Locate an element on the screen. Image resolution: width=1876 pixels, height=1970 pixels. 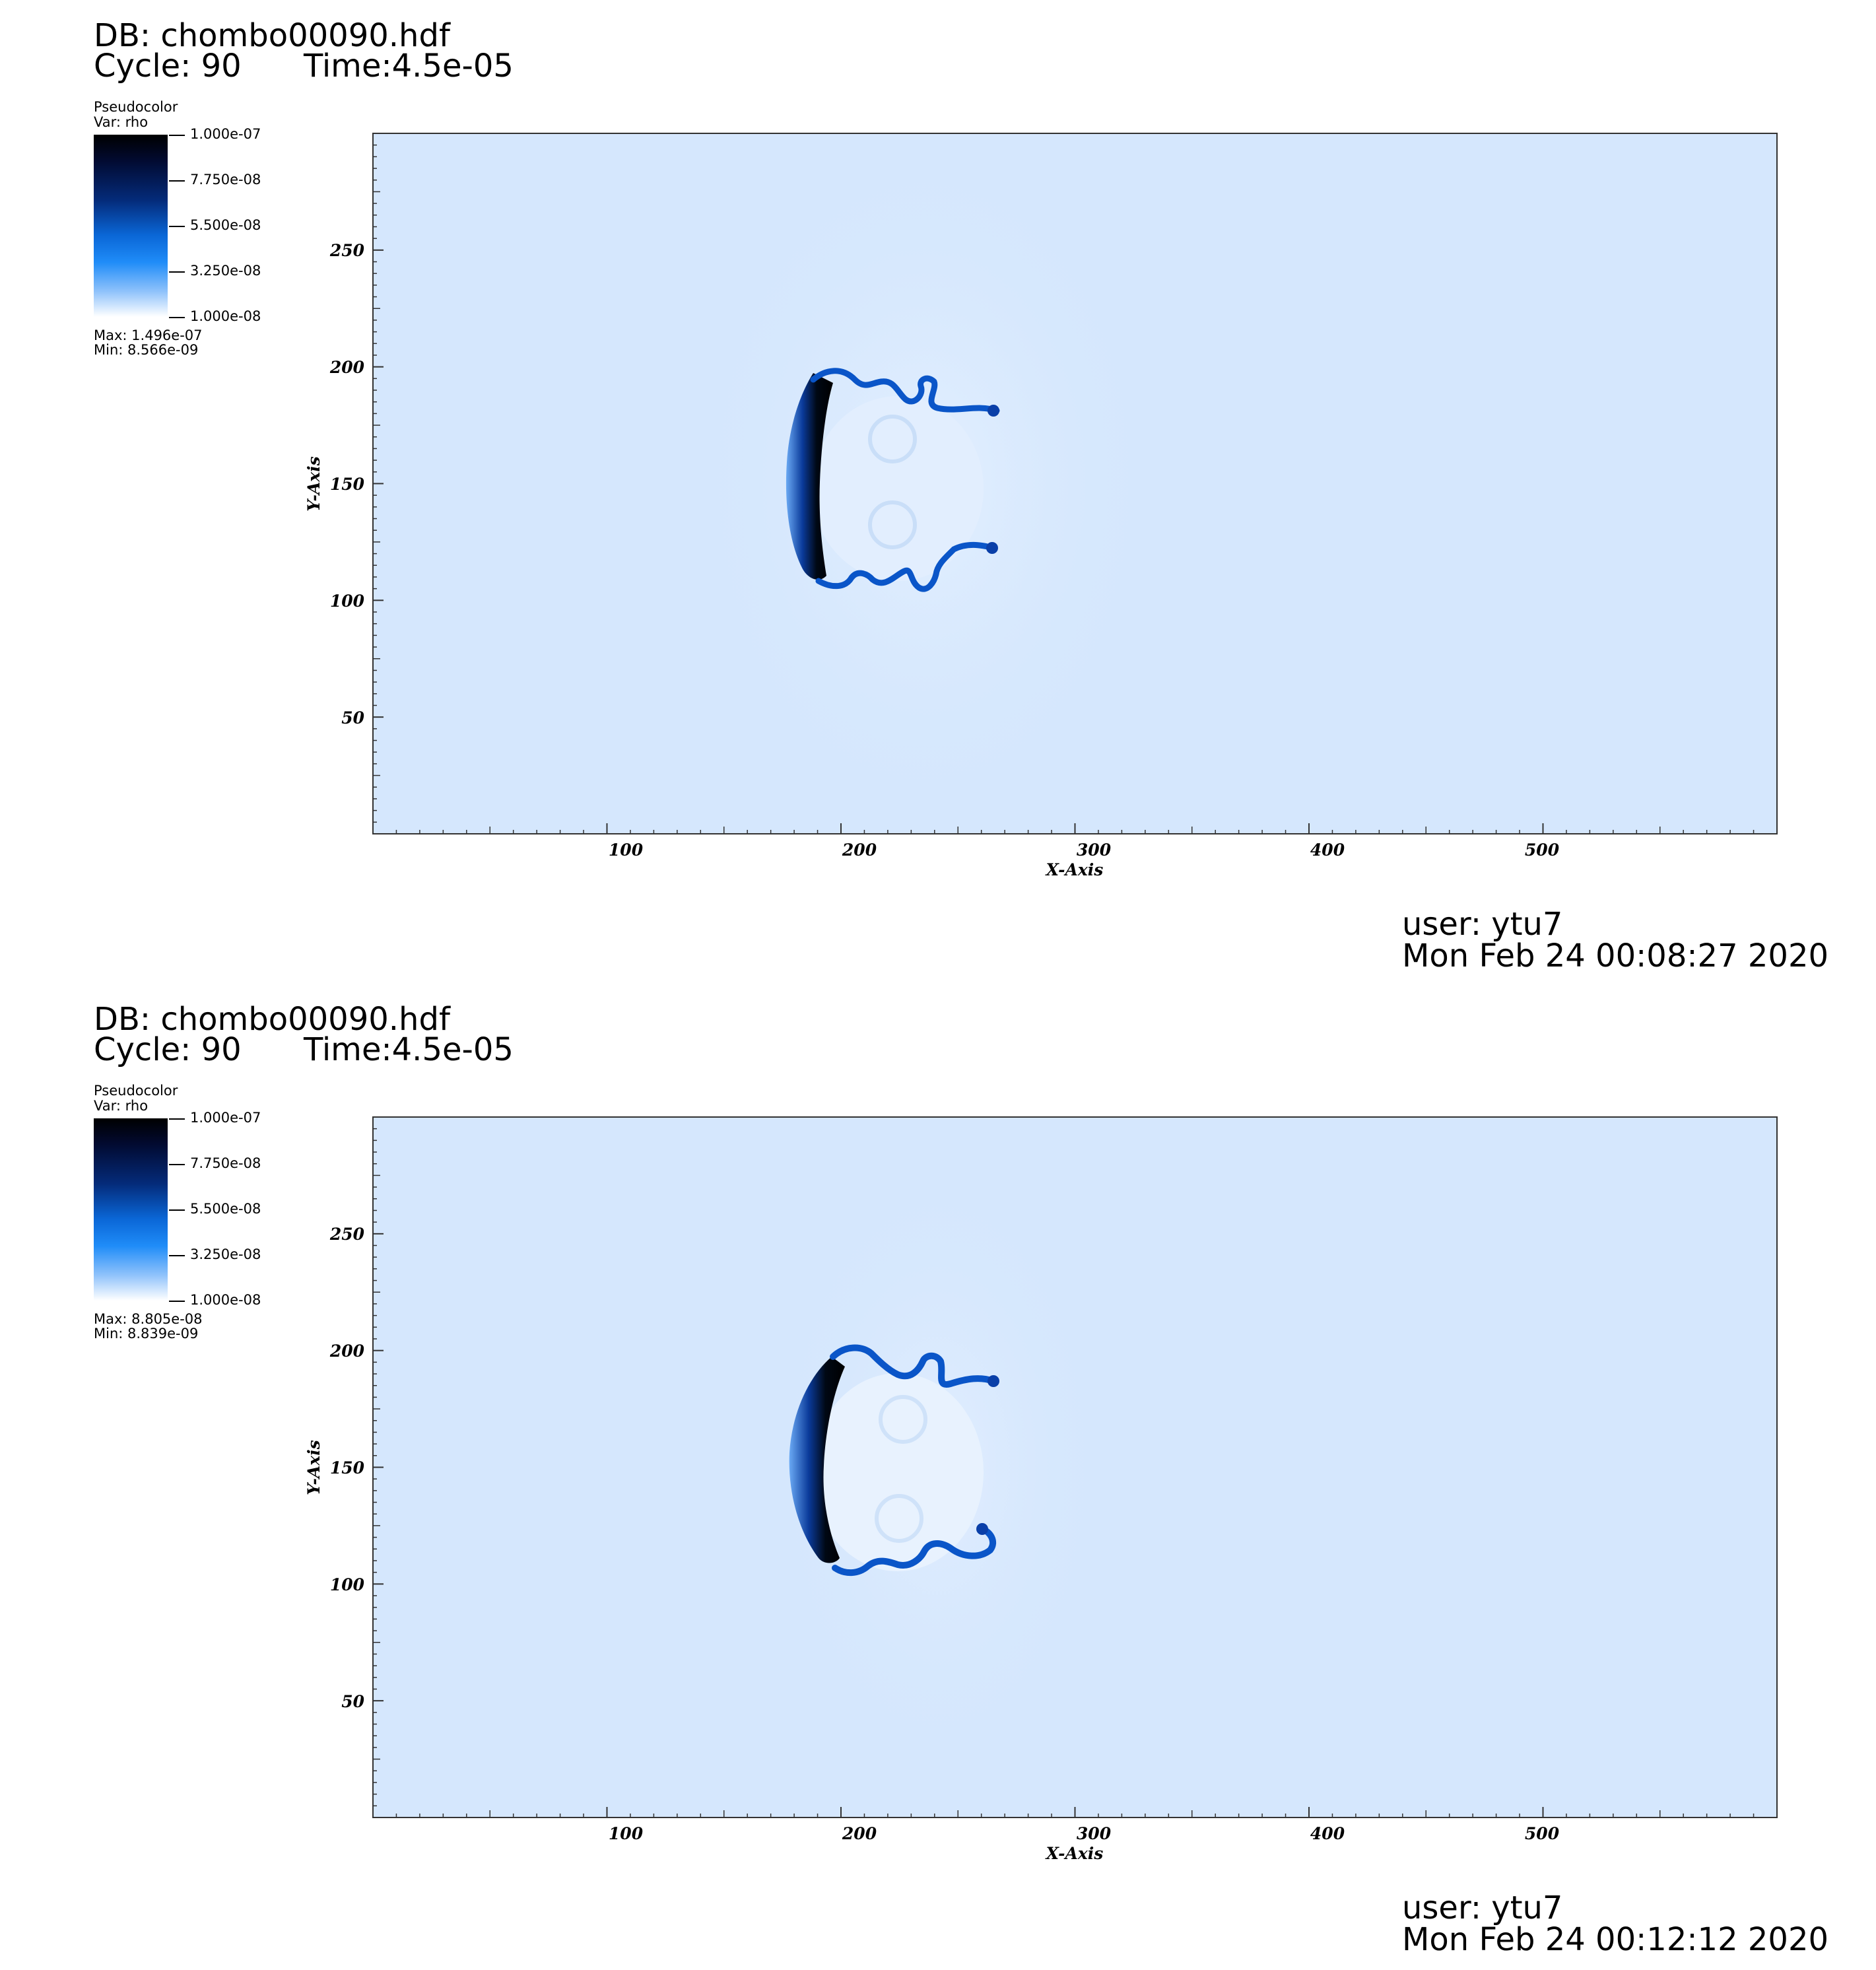
legend-min: Min: 8.566e-09 is located at coordinates (146, 350).